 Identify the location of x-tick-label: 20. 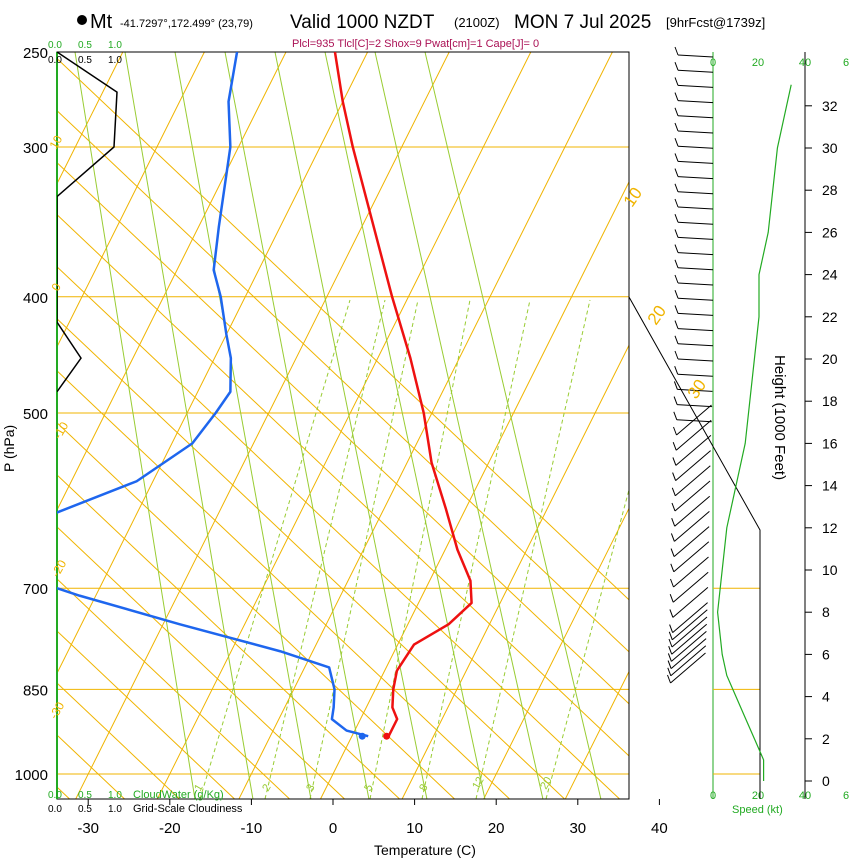
(496, 828).